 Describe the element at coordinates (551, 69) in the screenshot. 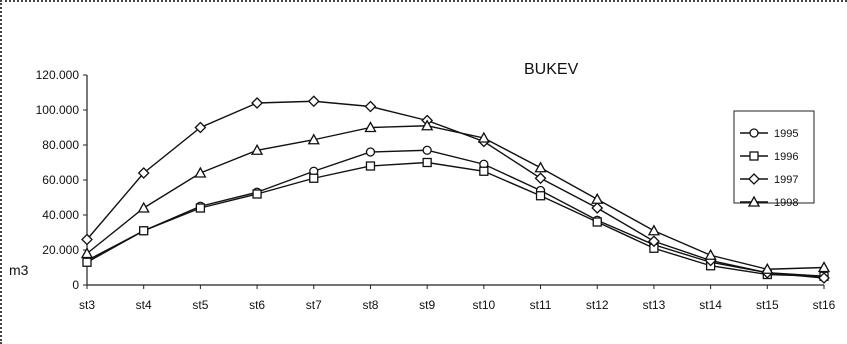

I see `chart-title: BUKEV` at that location.